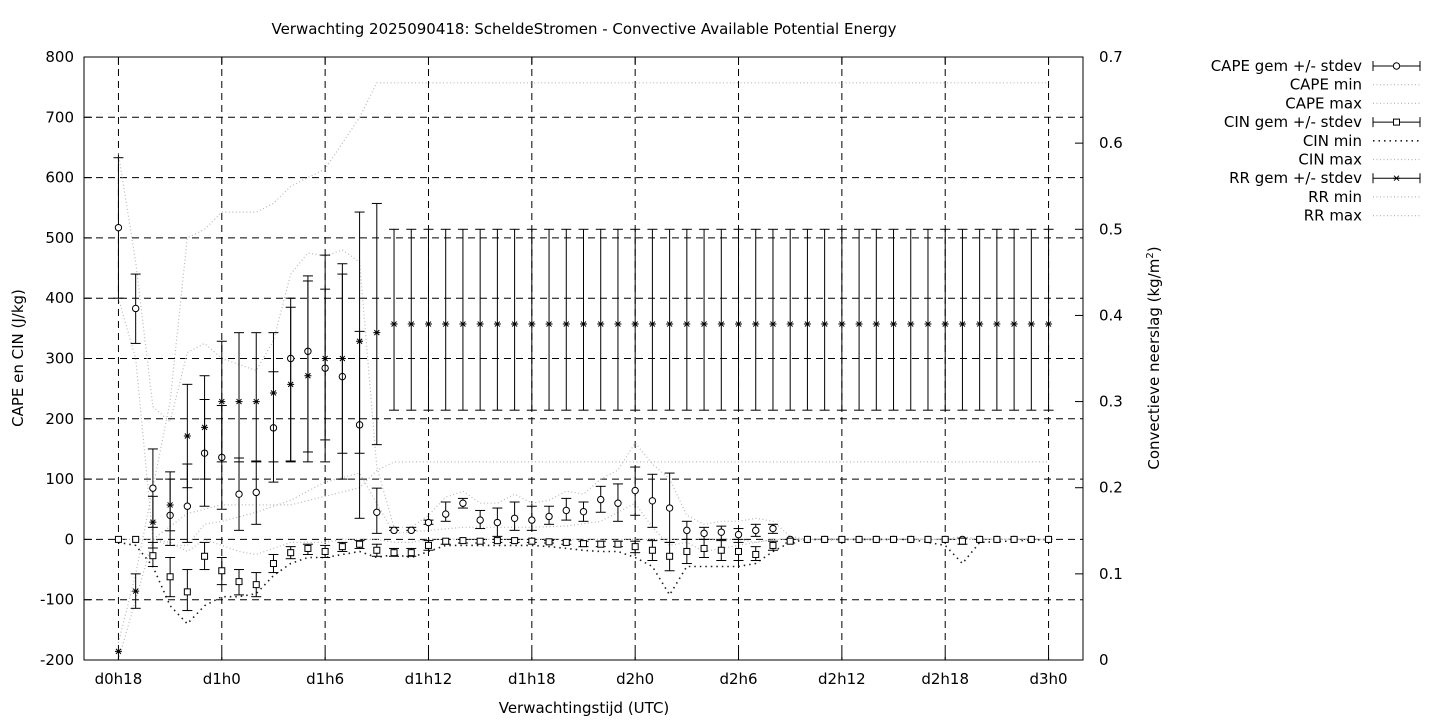  What do you see at coordinates (738, 679) in the screenshot?
I see `x-tick-label: d2h6` at bounding box center [738, 679].